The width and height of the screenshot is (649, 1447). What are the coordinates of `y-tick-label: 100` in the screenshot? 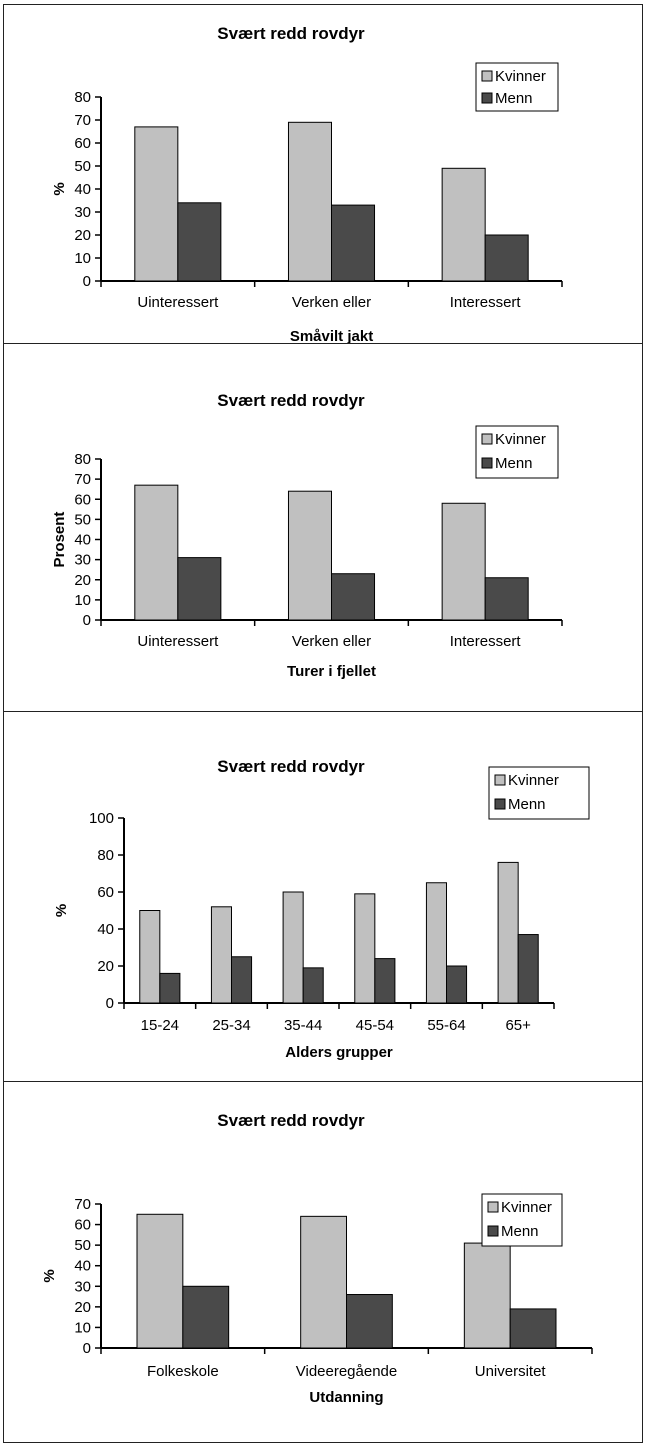 It's located at (101, 818).